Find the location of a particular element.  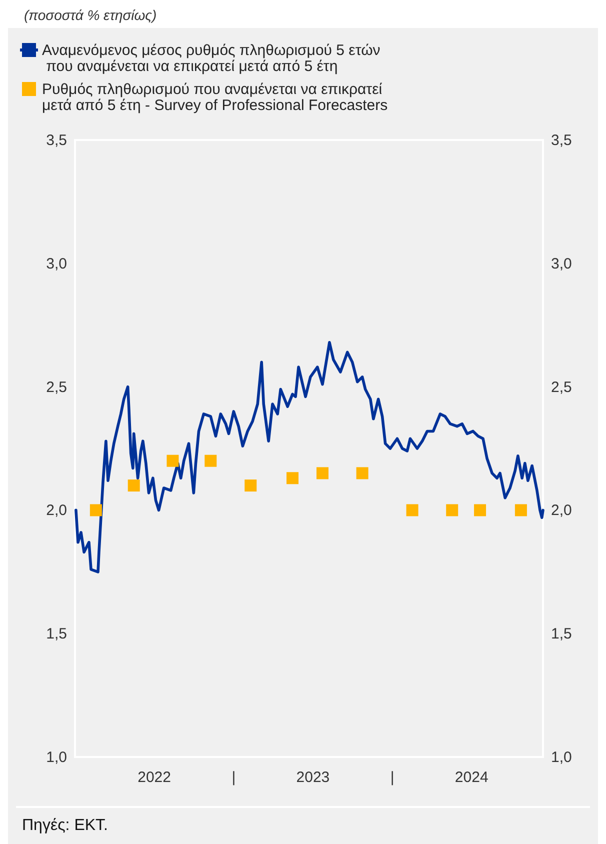

x-tick-label: 2024 is located at coordinates (471, 777).